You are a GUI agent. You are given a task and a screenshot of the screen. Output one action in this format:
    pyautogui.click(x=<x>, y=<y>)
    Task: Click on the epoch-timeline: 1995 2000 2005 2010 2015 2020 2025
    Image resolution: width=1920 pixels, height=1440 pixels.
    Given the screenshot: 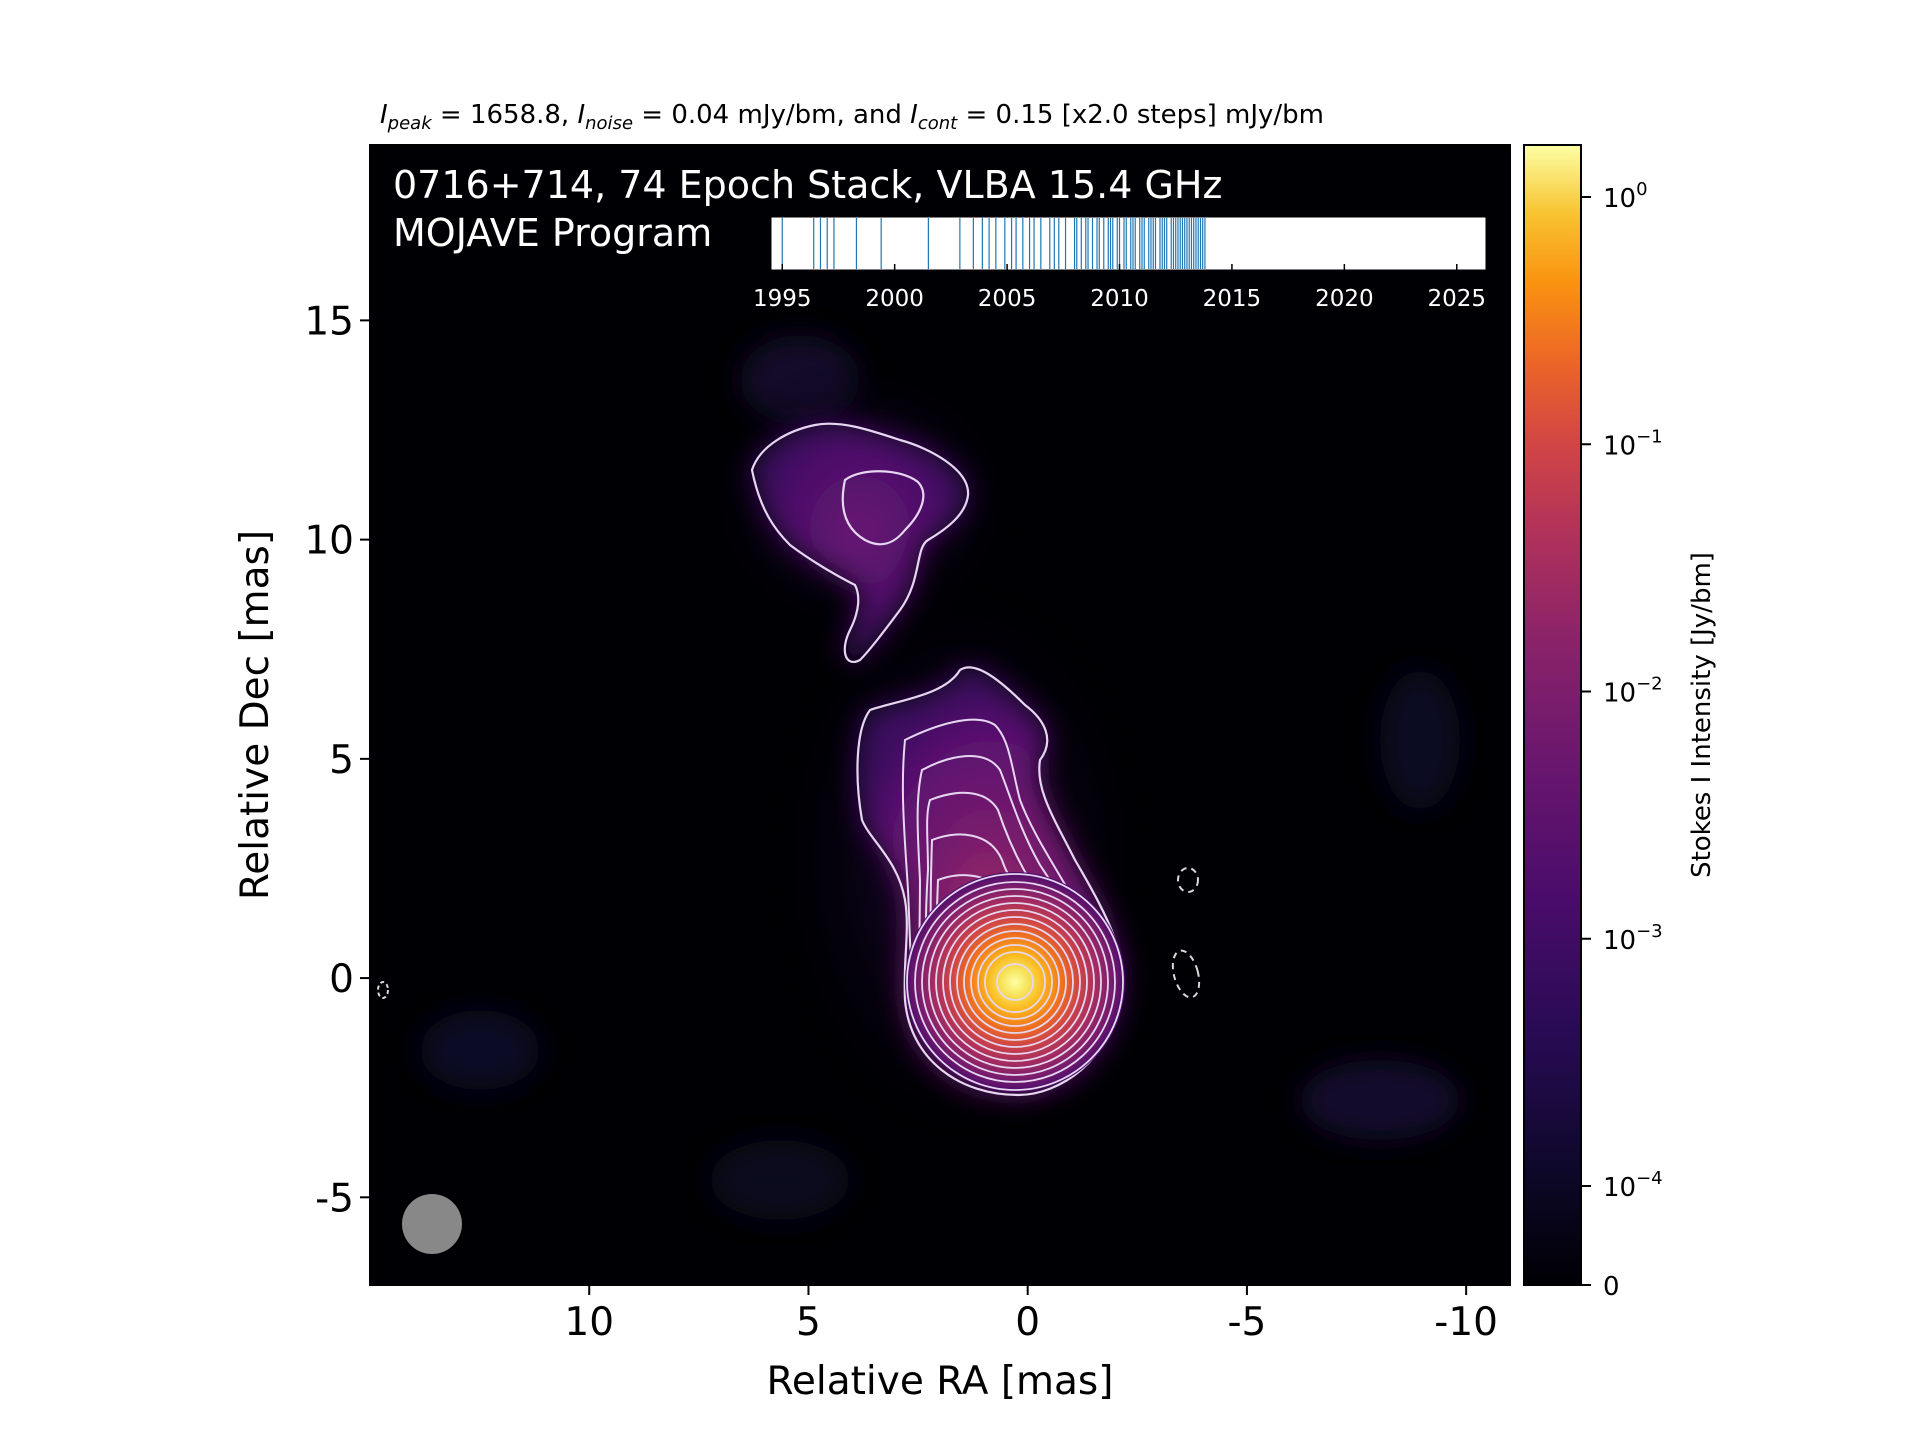 What is the action you would take?
    pyautogui.click(x=1120, y=264)
    